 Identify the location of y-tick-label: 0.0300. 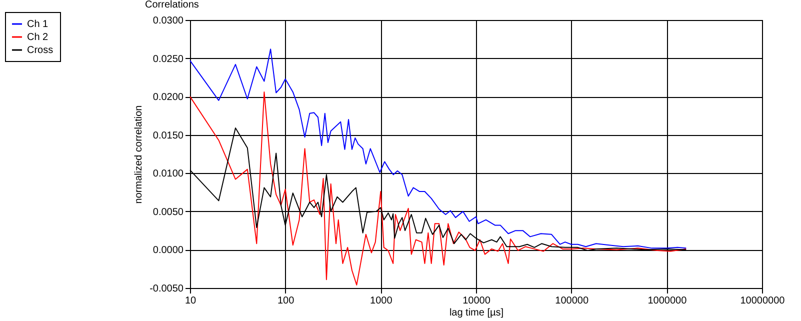
(168, 21).